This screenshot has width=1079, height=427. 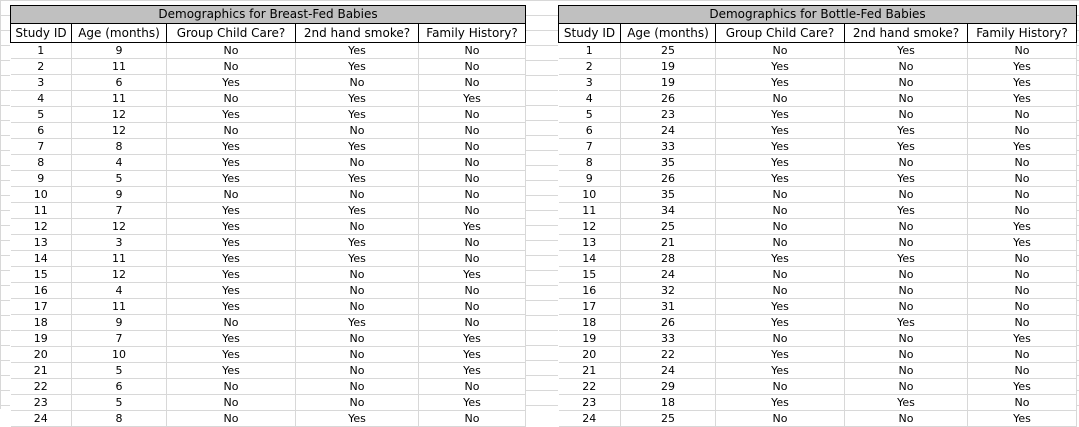 I want to click on cell-age: 23, so click(x=668, y=114).